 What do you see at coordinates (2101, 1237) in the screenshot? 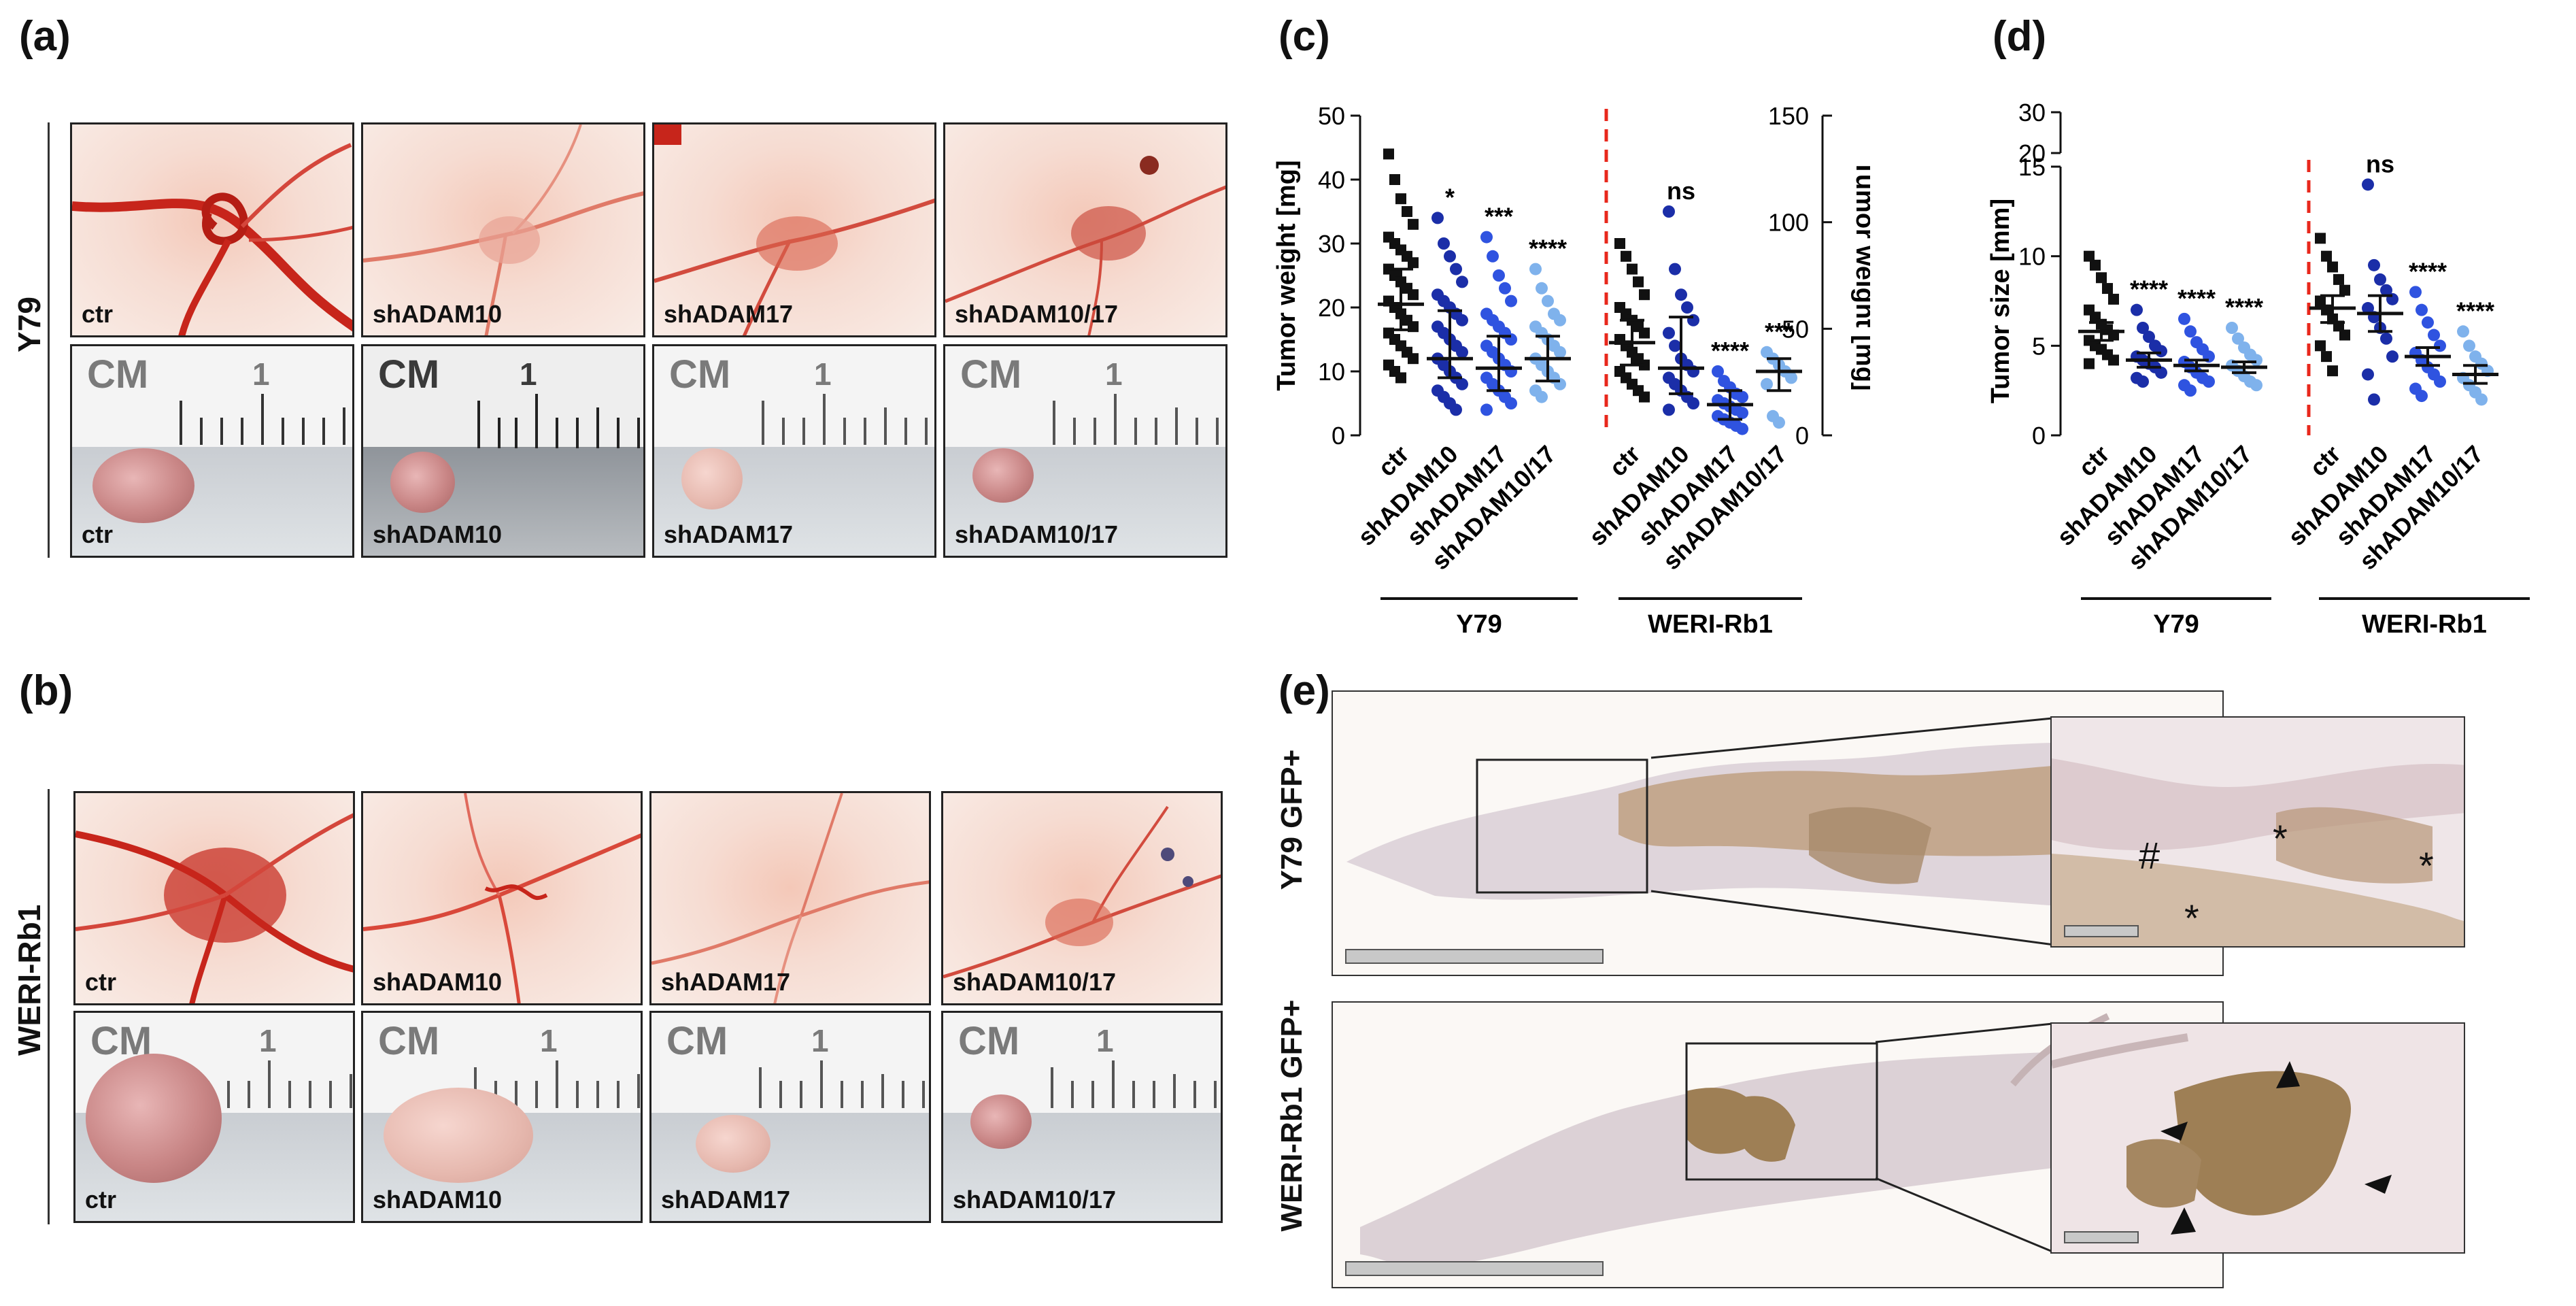
I see `scale-bar` at bounding box center [2101, 1237].